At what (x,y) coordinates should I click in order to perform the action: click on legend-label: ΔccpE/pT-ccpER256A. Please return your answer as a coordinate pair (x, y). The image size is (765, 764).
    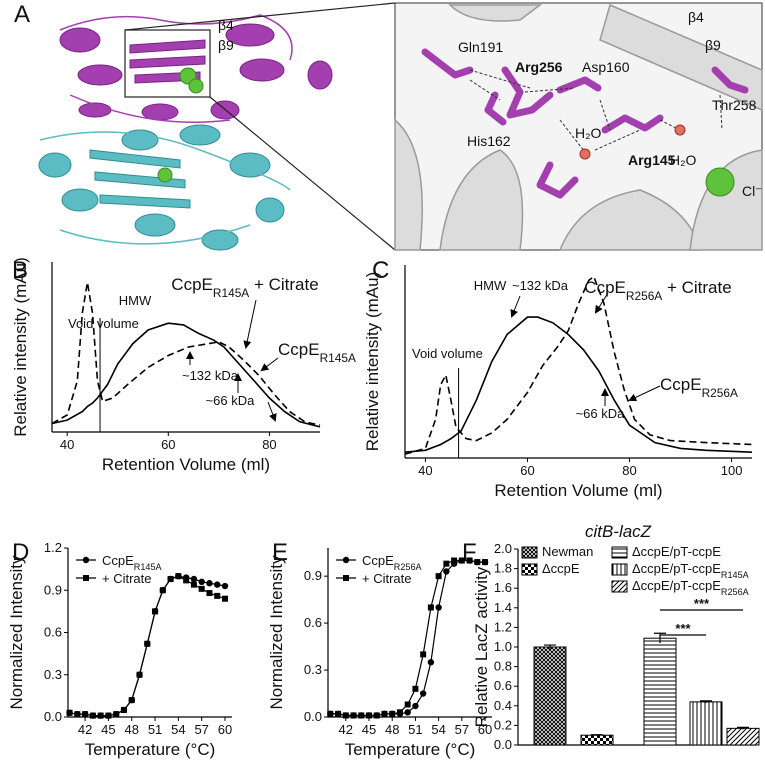
    Looking at the image, I should click on (691, 587).